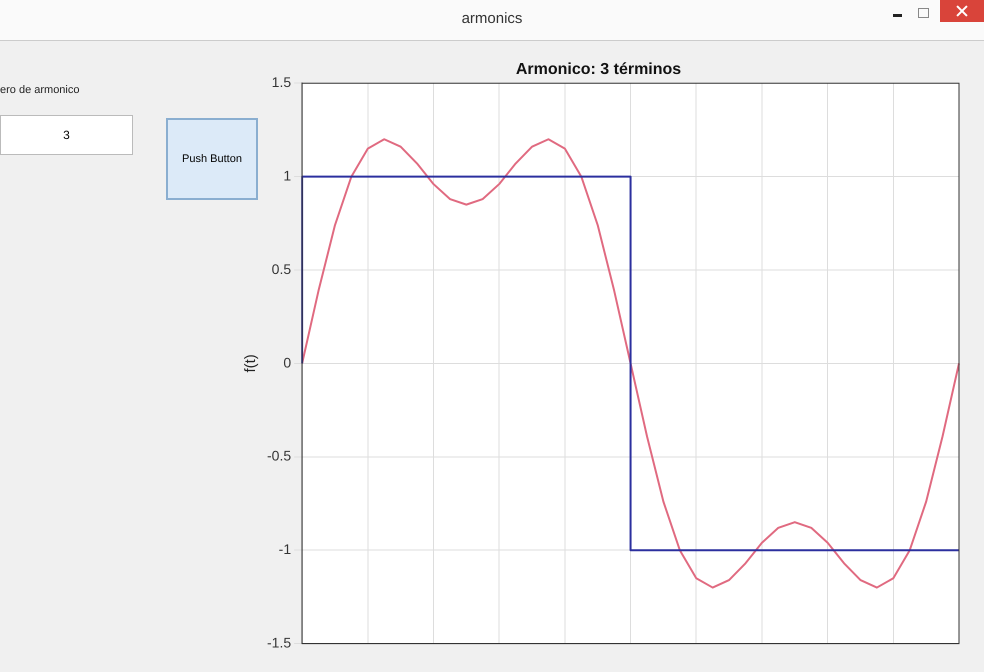 This screenshot has height=672, width=984. What do you see at coordinates (599, 69) in the screenshot?
I see `chart-title: Armonico: 3 términos` at bounding box center [599, 69].